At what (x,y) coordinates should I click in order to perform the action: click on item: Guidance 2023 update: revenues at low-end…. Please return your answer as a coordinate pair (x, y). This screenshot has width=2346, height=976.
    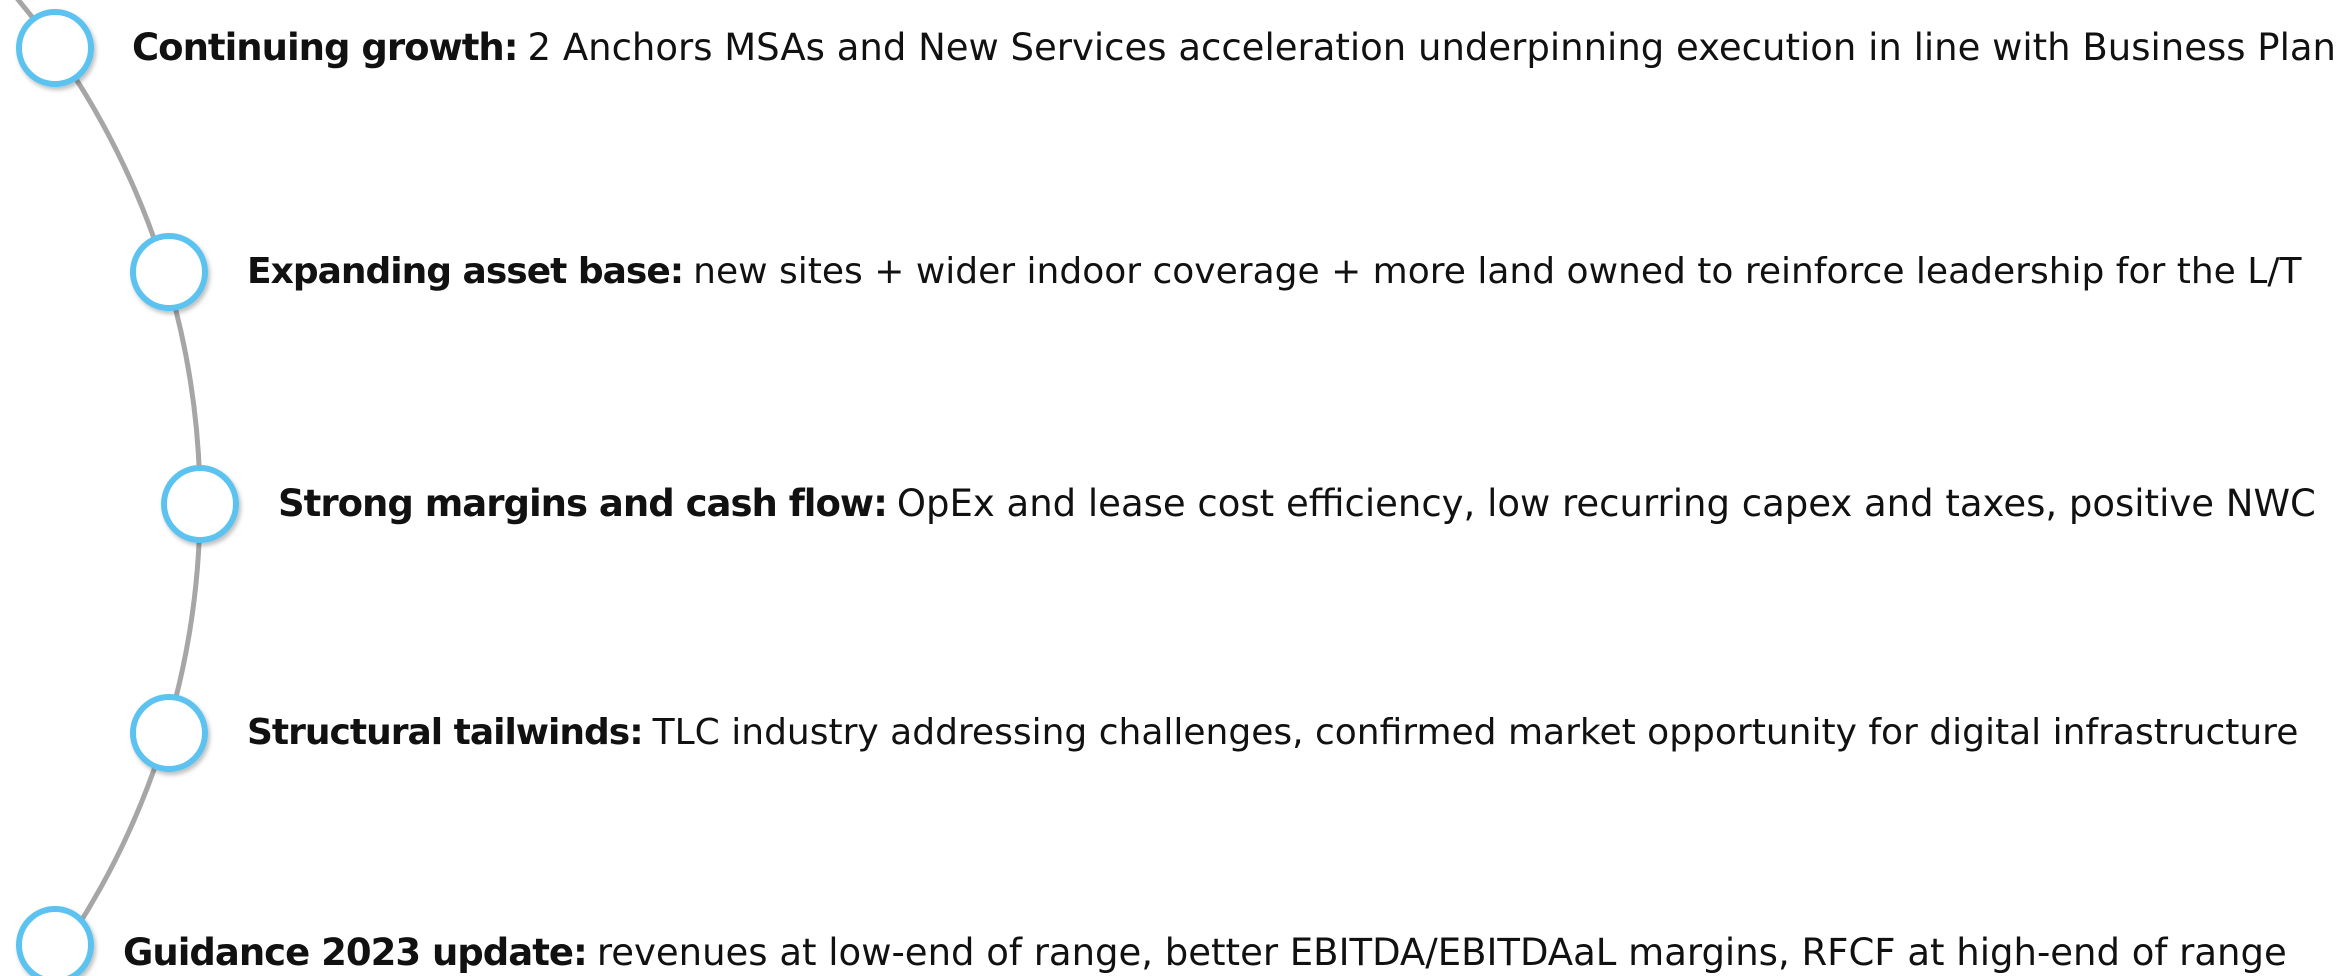
    Looking at the image, I should click on (1205, 953).